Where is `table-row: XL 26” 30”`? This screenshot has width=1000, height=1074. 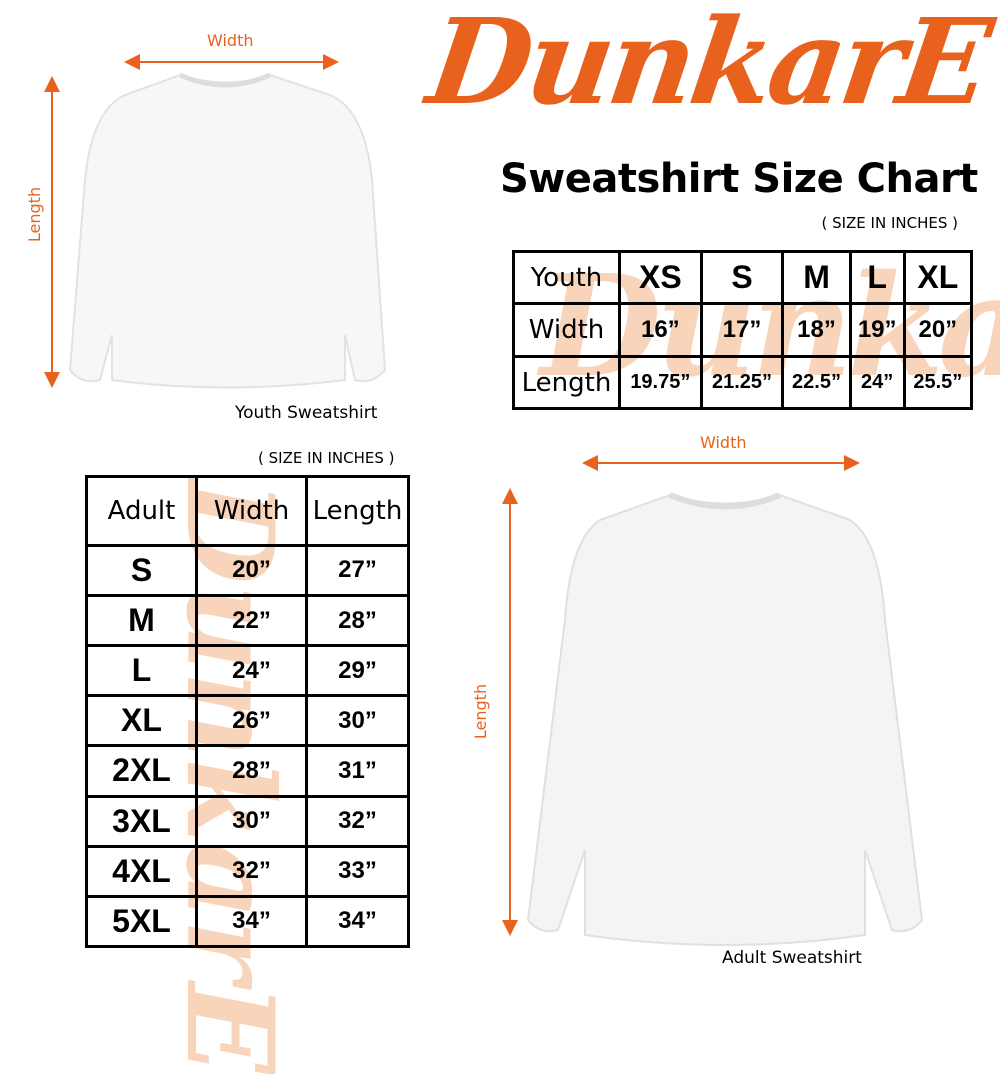
table-row: XL 26” 30” is located at coordinates (247, 721).